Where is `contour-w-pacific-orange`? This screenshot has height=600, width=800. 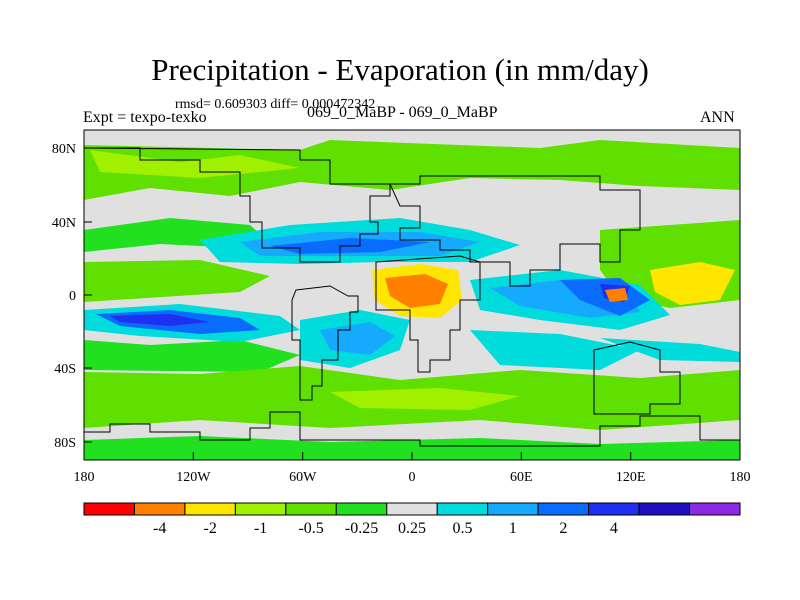
contour-w-pacific-orange is located at coordinates (616, 295).